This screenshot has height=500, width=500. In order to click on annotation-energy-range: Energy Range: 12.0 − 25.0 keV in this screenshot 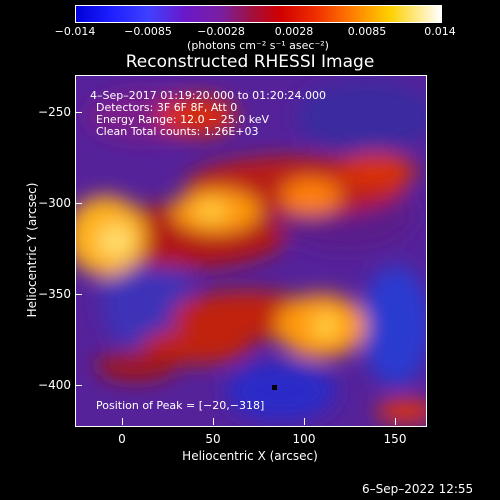, I will do `click(183, 119)`.